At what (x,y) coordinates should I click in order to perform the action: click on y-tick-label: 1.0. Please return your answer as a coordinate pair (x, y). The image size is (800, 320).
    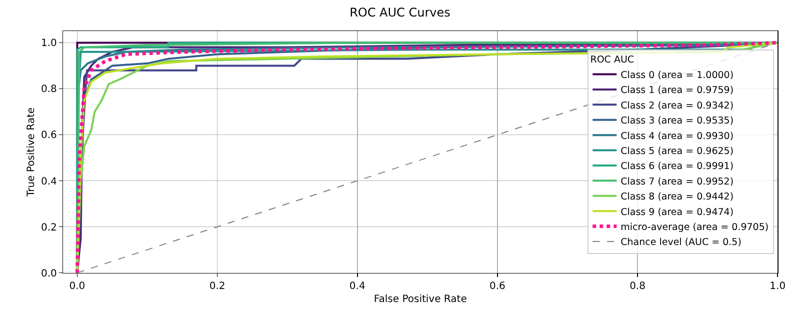
    Looking at the image, I should click on (48, 44).